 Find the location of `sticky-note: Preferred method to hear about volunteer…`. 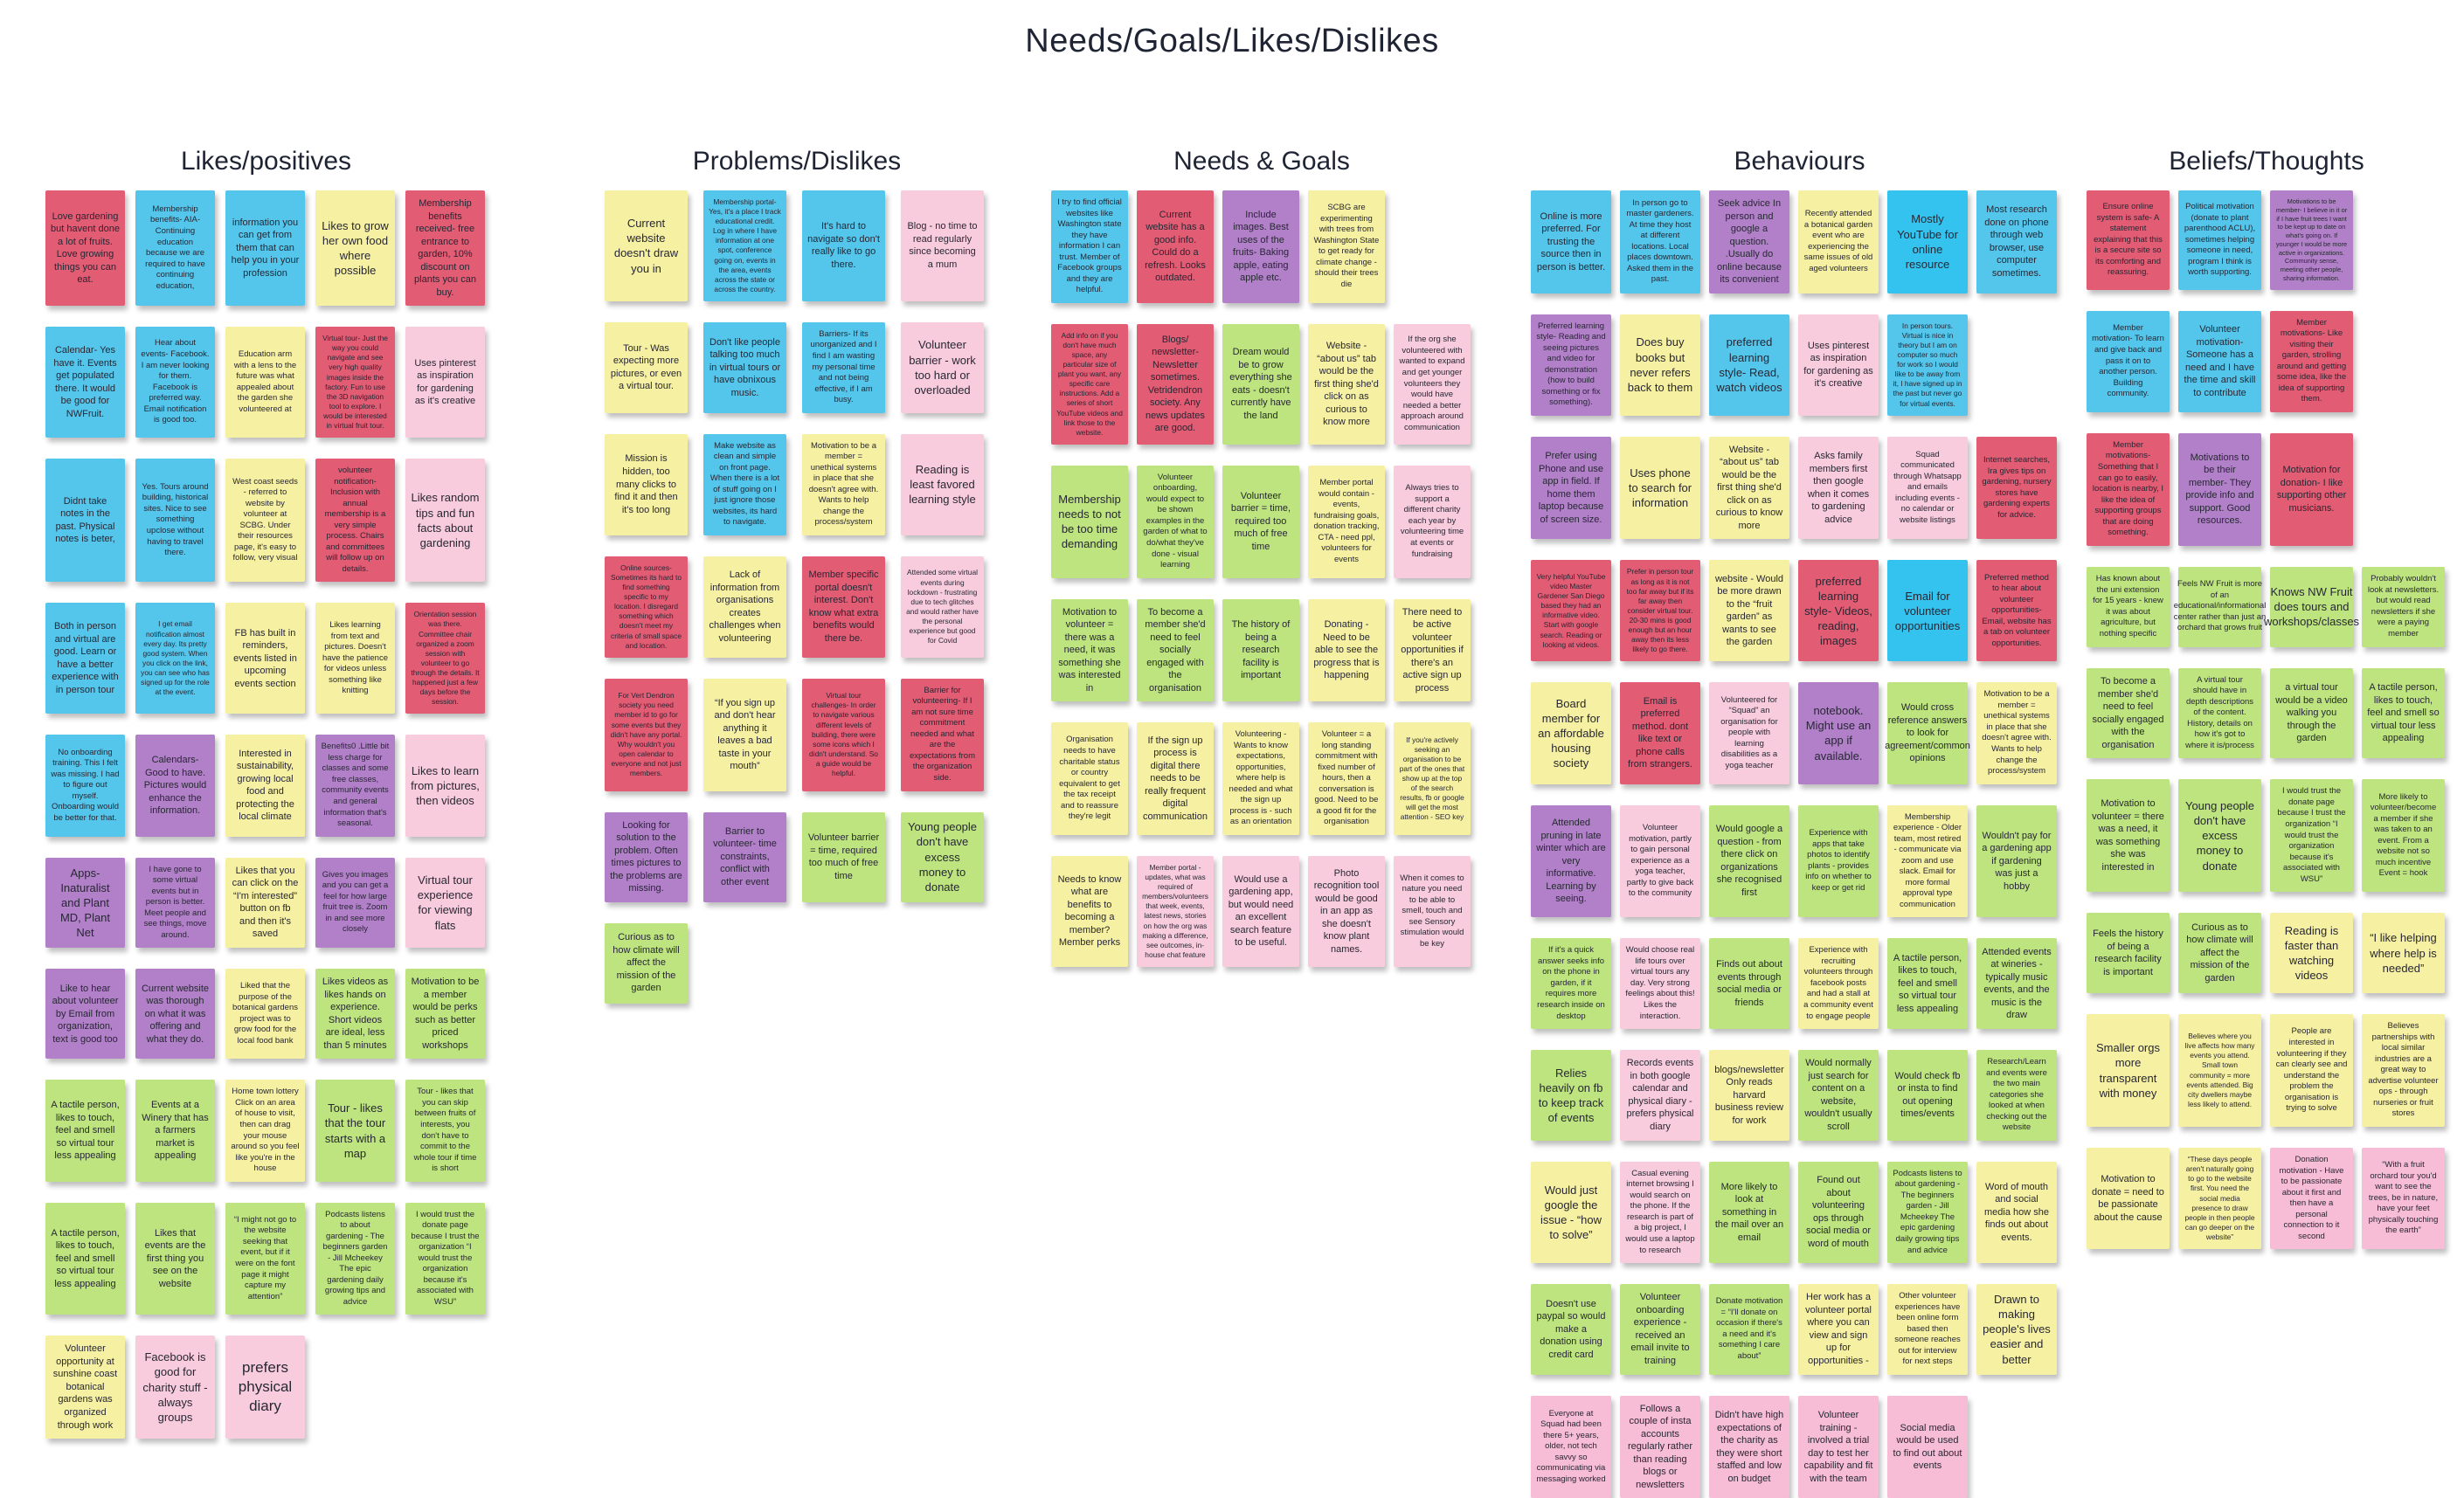

sticky-note: Preferred method to hear about volunteer… is located at coordinates (2016, 611).